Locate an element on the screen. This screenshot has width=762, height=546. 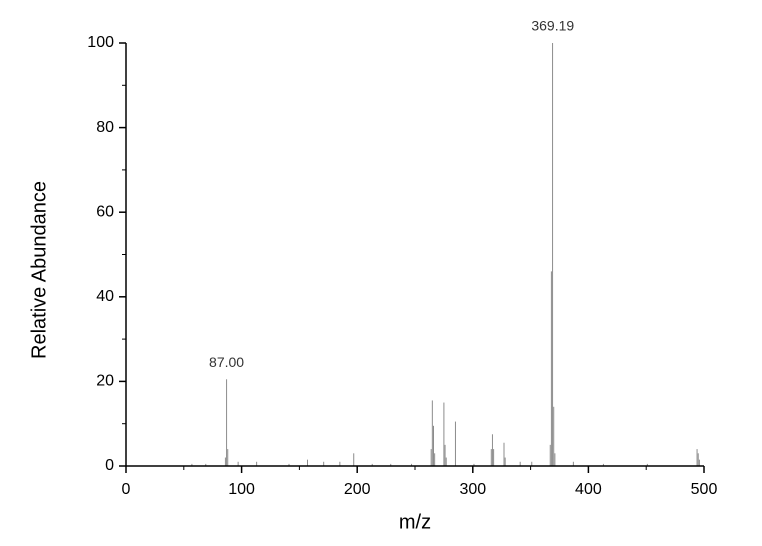
y-tick-label: 60 is located at coordinates (105, 211).